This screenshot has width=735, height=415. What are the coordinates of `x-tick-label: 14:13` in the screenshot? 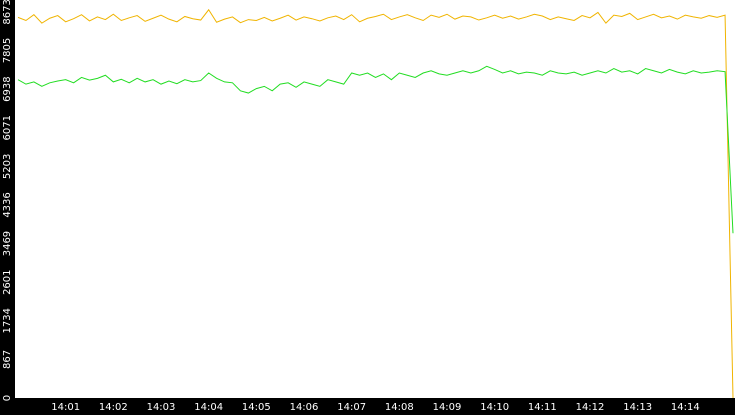 It's located at (637, 407).